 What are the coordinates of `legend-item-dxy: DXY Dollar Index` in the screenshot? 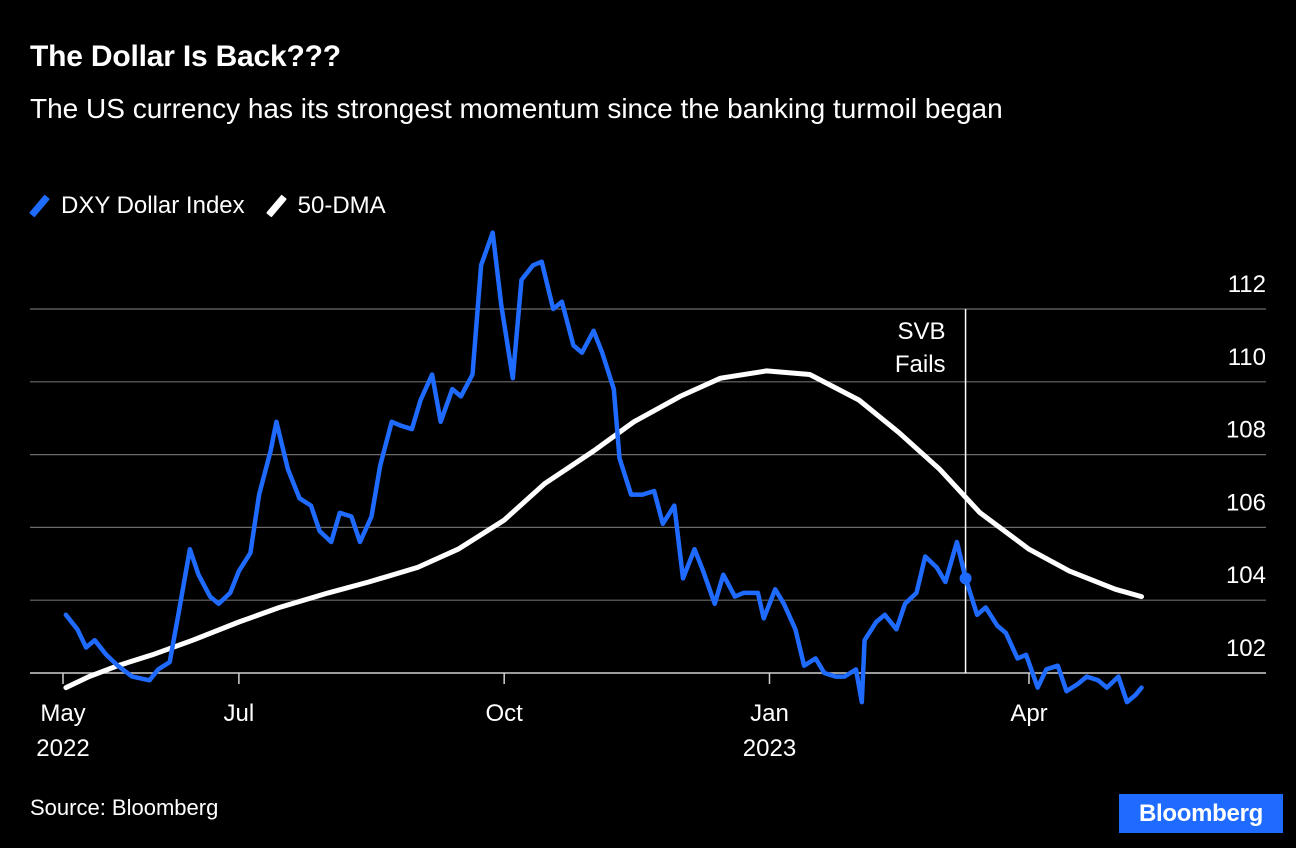 It's located at (137, 206).